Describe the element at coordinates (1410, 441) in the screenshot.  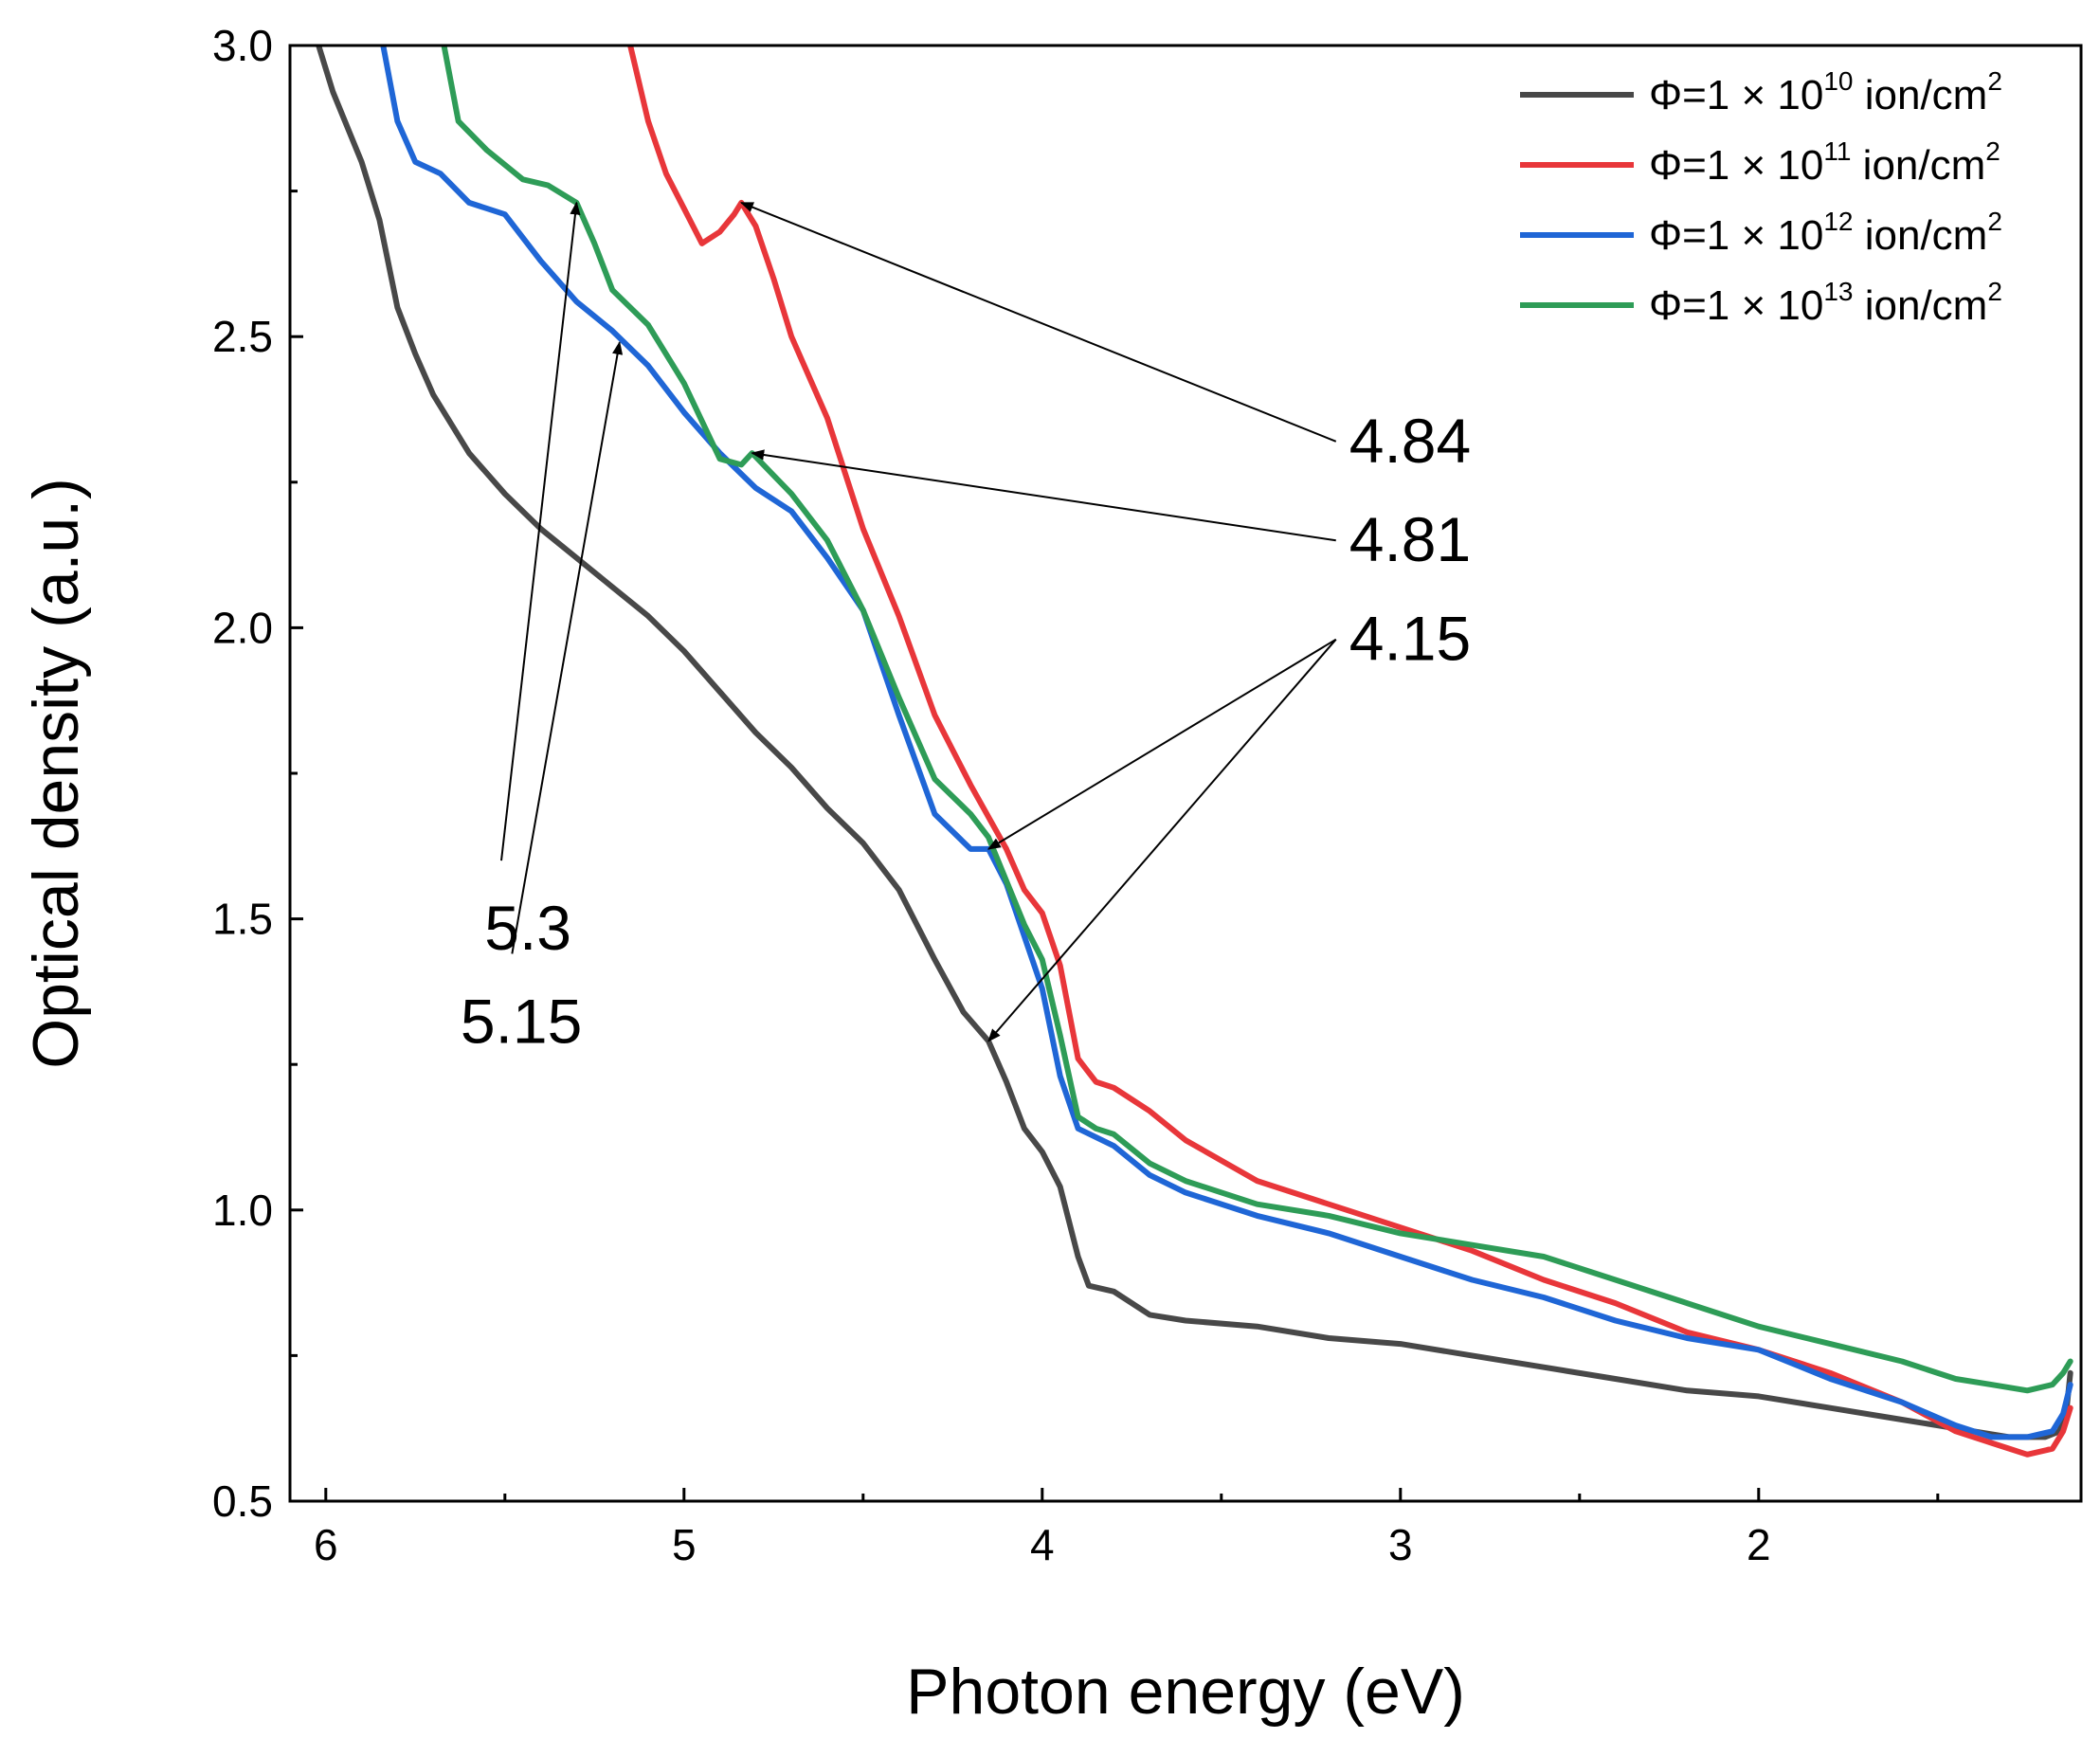
I see `annotation-label: 4.84` at that location.